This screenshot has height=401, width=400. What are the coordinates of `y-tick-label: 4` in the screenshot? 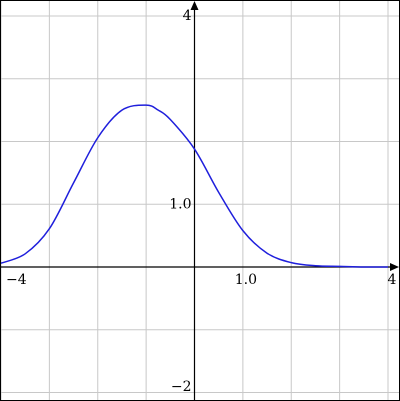 It's located at (187, 16).